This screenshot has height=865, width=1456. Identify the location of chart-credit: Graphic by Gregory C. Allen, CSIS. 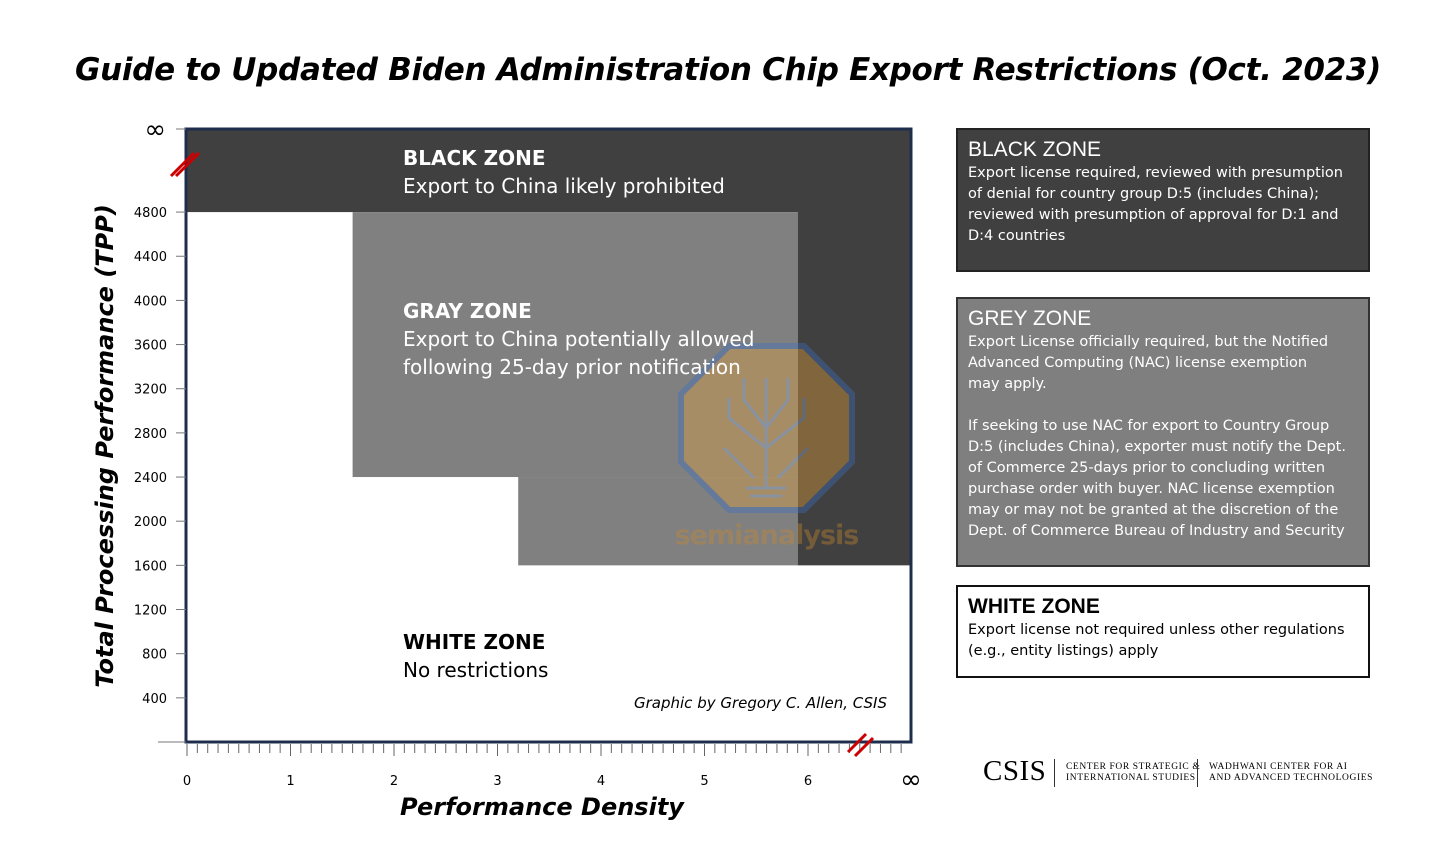
(760, 703).